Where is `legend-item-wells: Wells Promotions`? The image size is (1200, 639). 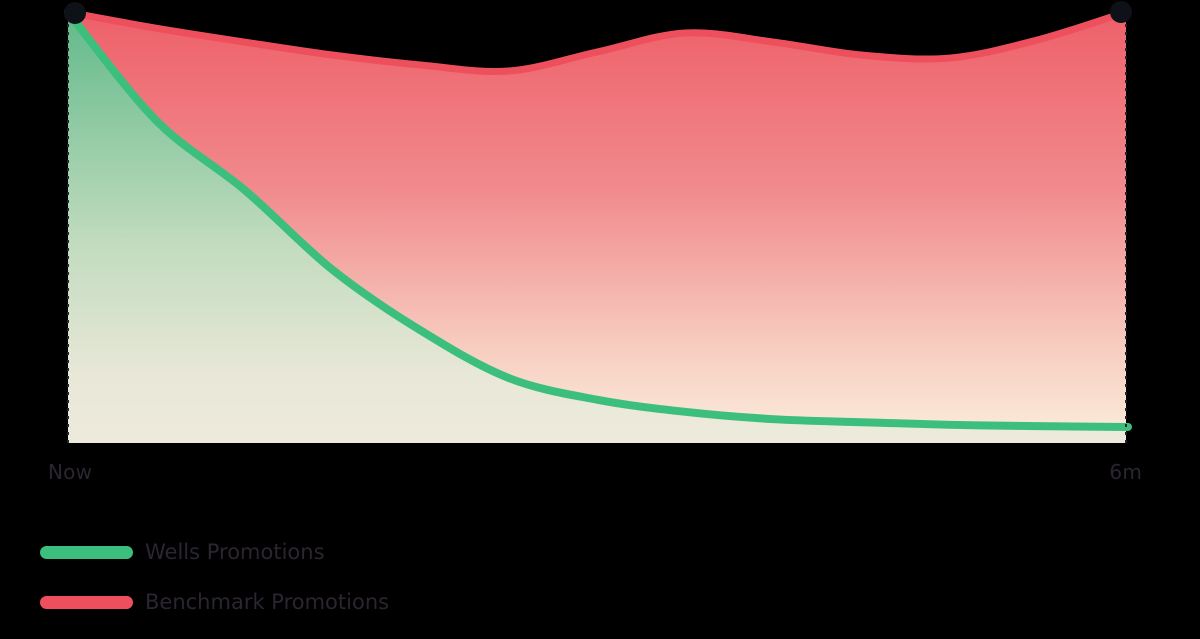
legend-item-wells: Wells Promotions is located at coordinates (214, 552).